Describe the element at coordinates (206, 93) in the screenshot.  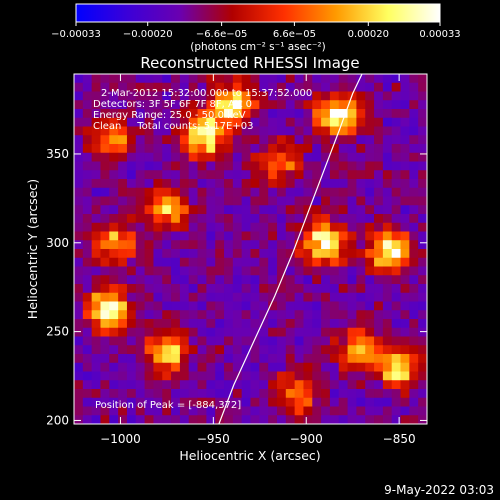
I see `annotation-time: 2-Mar-2012 15:32:00.000 to 15:37:52.000` at that location.